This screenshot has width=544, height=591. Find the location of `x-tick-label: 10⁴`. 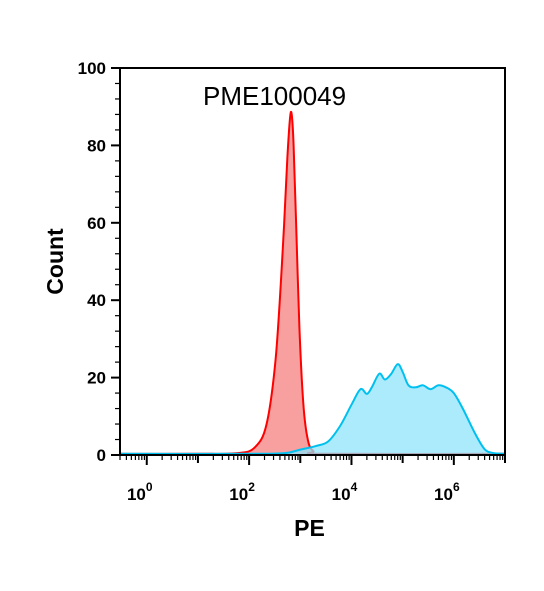

x-tick-label: 10⁴ is located at coordinates (345, 492).